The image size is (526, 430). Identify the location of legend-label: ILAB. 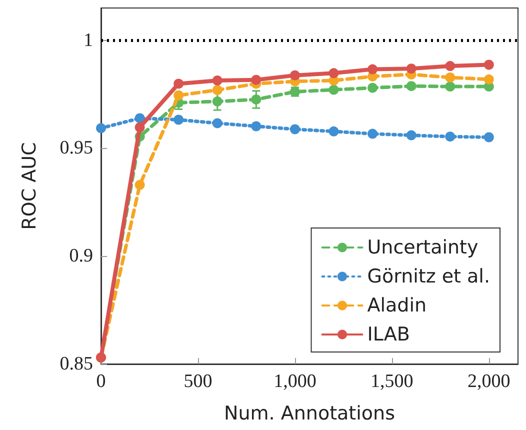
(388, 335).